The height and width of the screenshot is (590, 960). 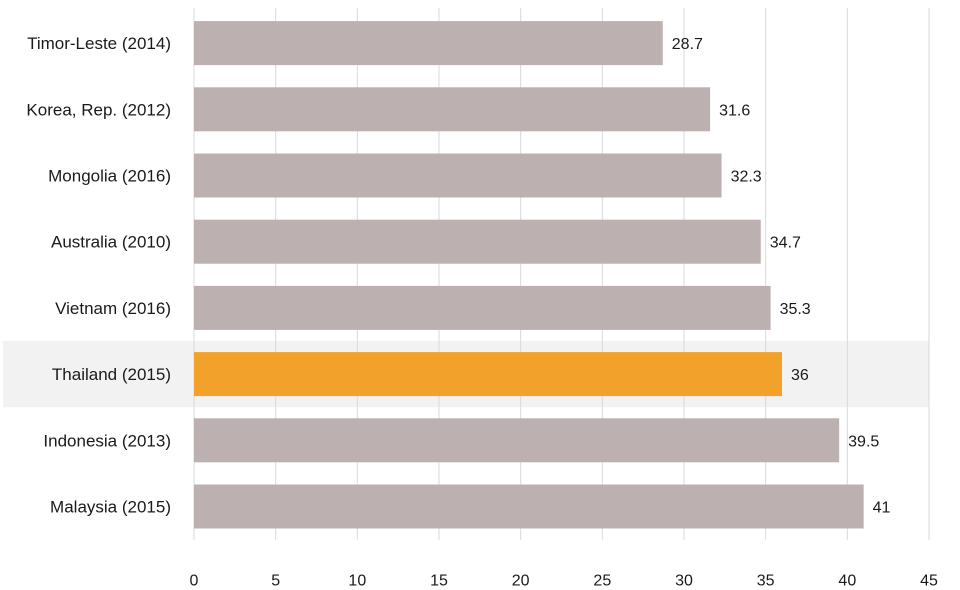 I want to click on value-label: 31.6, so click(x=734, y=110).